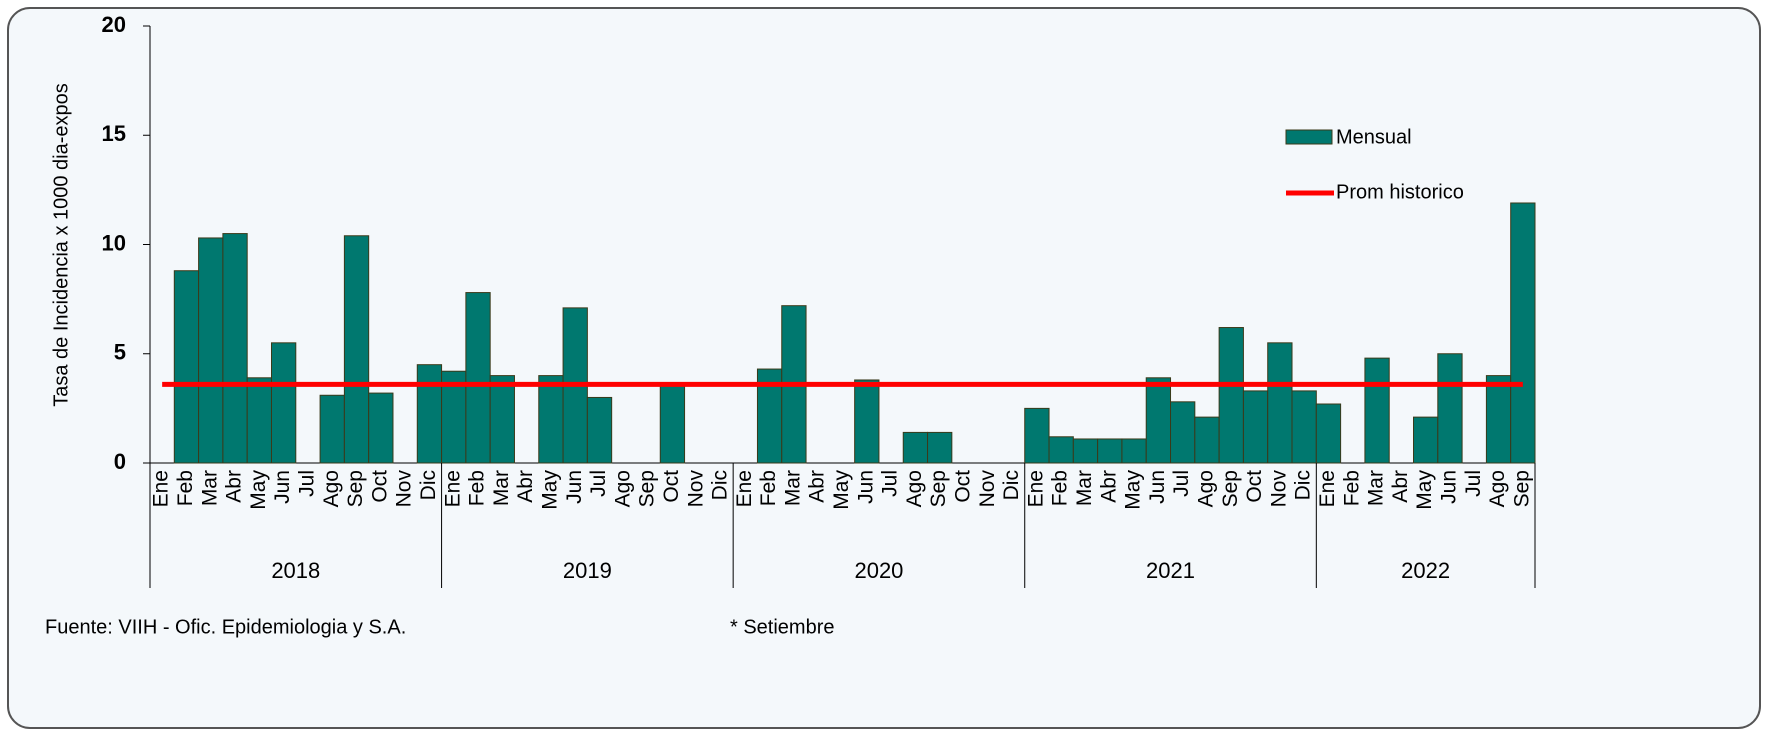 The width and height of the screenshot is (1768, 736). What do you see at coordinates (1170, 570) in the screenshot?
I see `year-label: 2021` at bounding box center [1170, 570].